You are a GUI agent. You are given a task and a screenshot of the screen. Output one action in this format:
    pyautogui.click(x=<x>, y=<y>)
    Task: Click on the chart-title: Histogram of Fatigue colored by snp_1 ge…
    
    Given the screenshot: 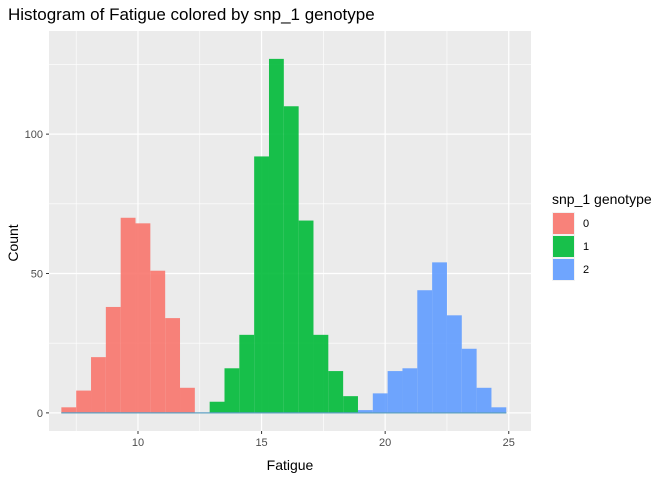 What is the action you would take?
    pyautogui.click(x=191, y=14)
    